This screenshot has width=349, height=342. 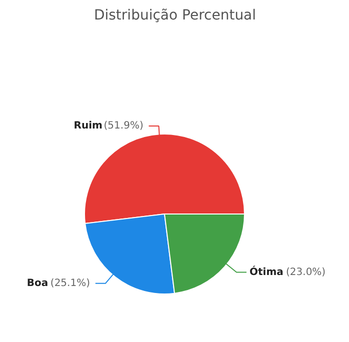 I want to click on slice-label: Ótima, so click(x=267, y=271).